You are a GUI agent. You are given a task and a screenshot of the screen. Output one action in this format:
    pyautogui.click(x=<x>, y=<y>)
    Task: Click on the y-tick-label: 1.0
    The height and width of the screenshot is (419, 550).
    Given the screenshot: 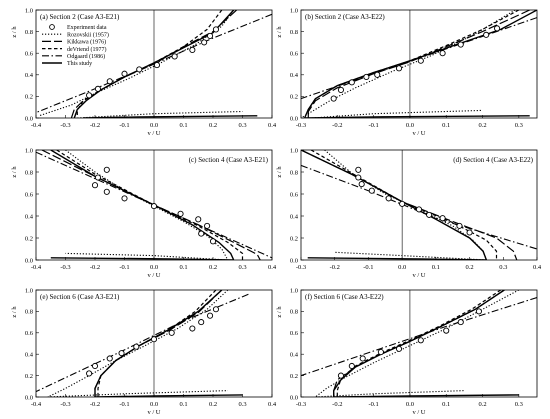 What is the action you would take?
    pyautogui.click(x=294, y=290)
    